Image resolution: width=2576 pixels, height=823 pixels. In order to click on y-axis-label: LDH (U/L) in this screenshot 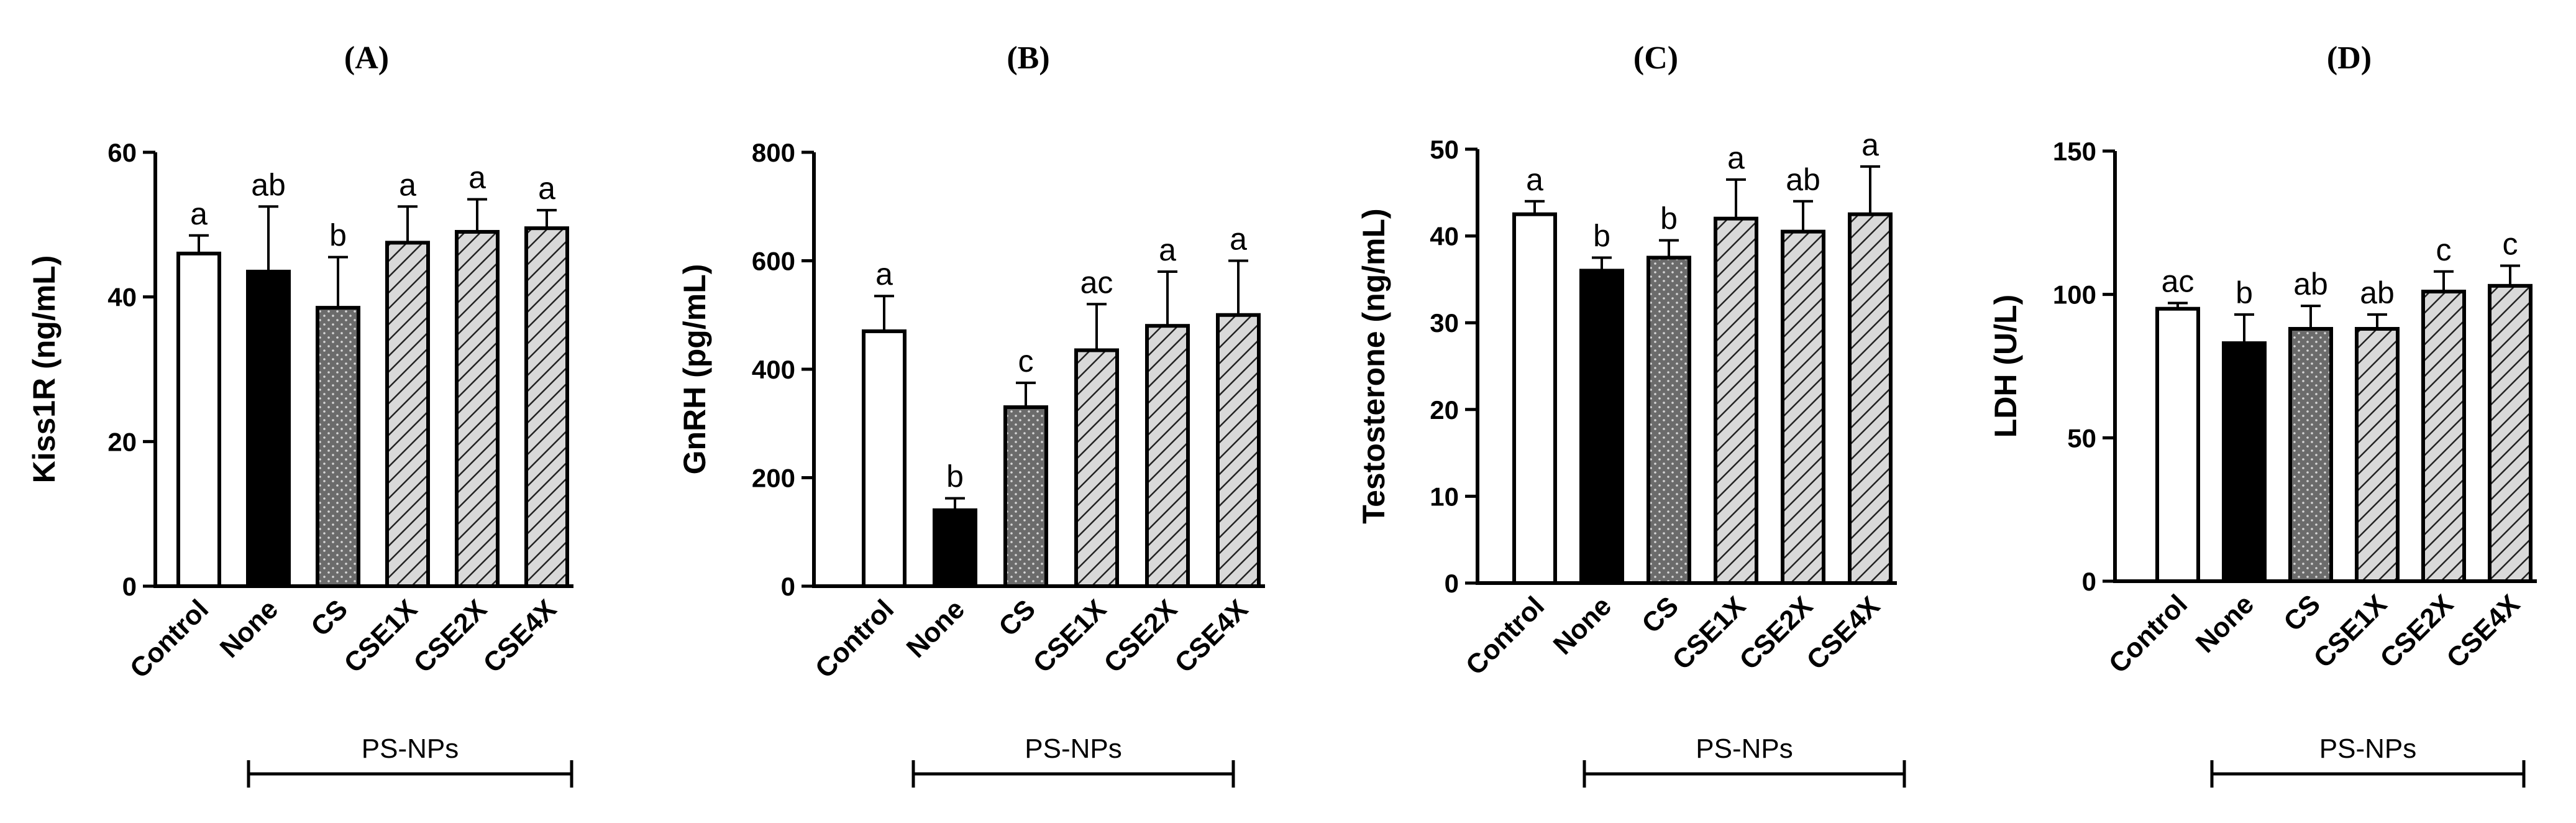, I will do `click(2005, 366)`.